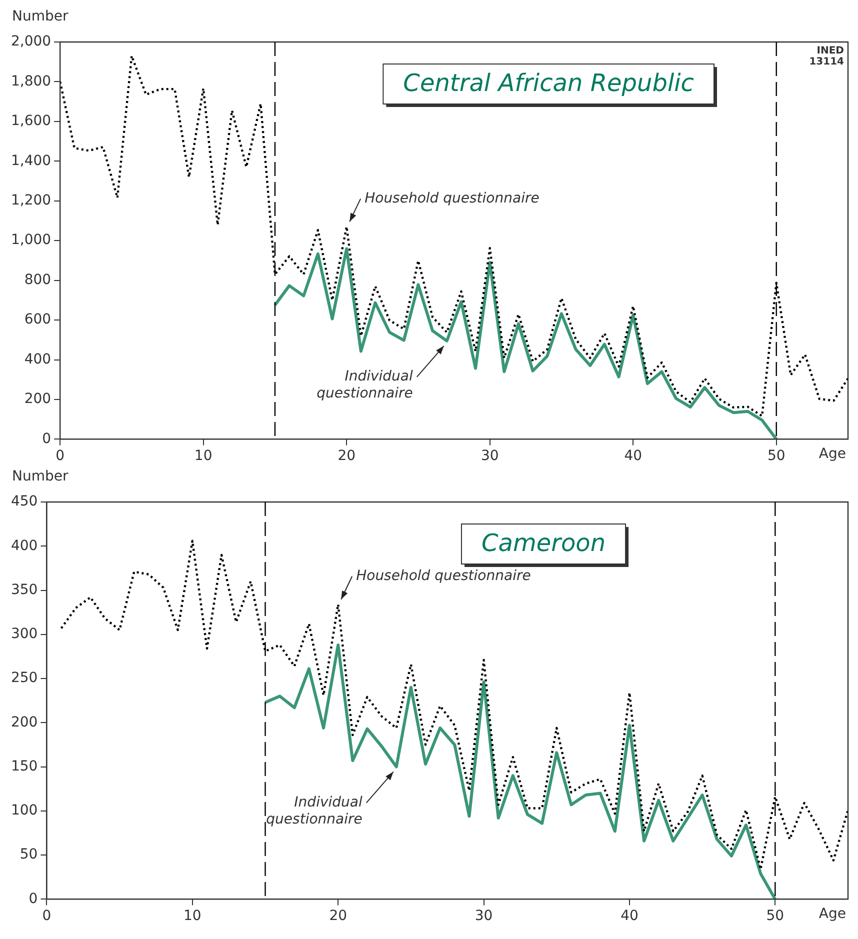 Image resolution: width=858 pixels, height=939 pixels. Describe the element at coordinates (38, 320) in the screenshot. I see `y-tick-label: 600` at that location.